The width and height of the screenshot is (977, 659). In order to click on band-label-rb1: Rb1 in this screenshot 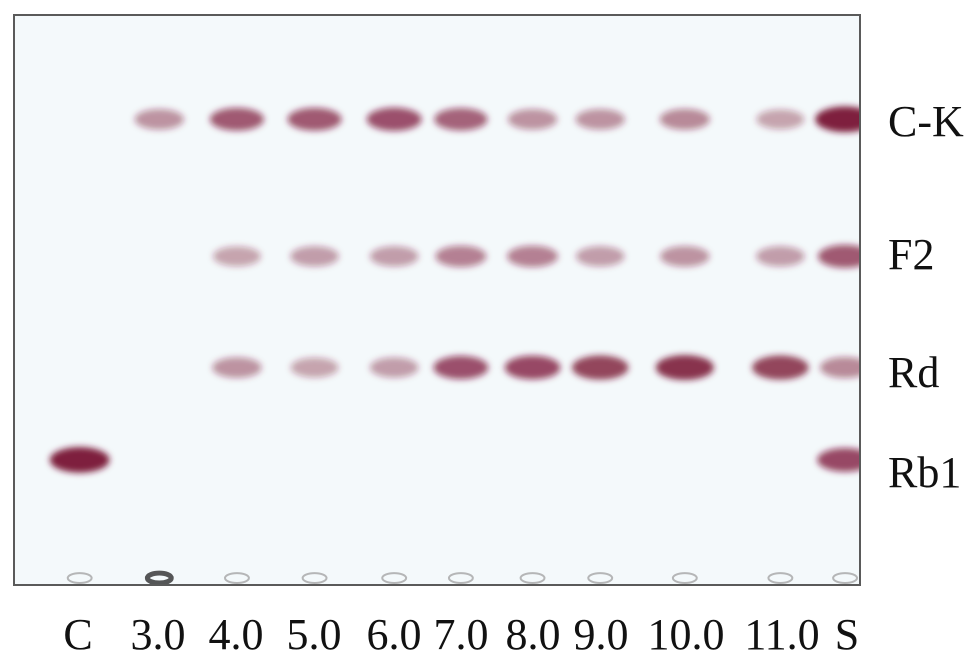, I will do `click(925, 472)`.